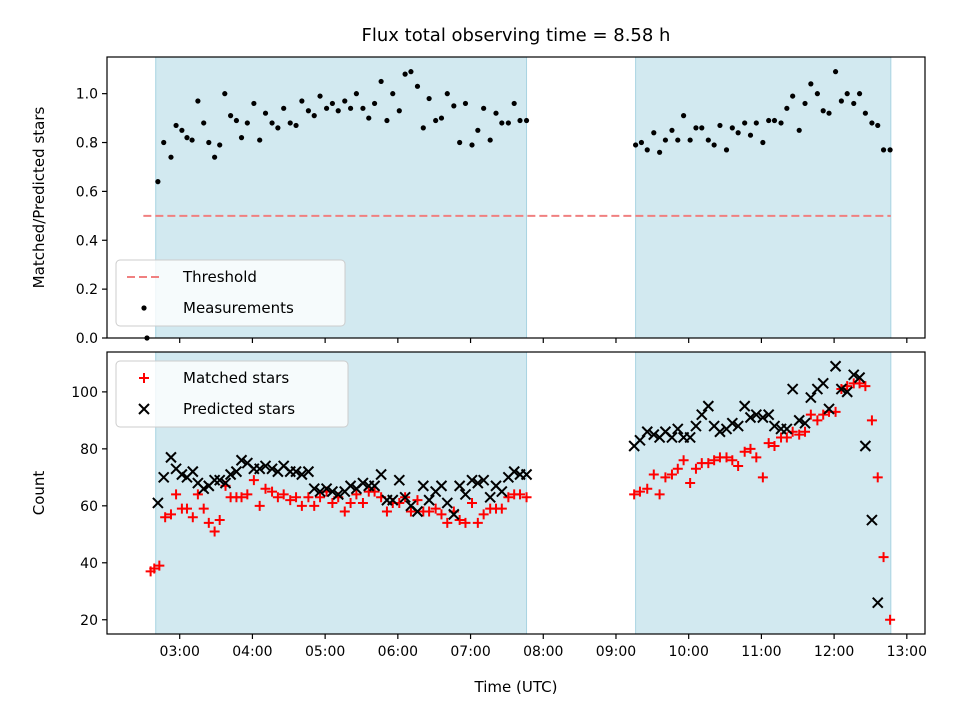 Image resolution: width=960 pixels, height=720 pixels. I want to click on y-tick-label: 100, so click(84, 393).